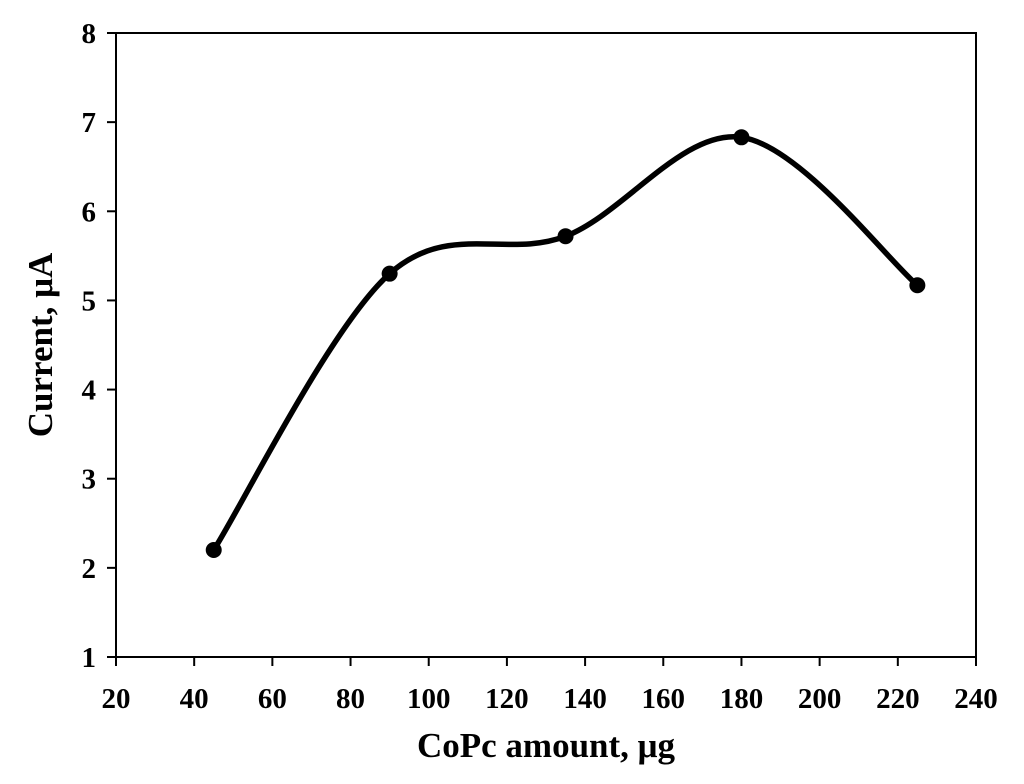 This screenshot has height=784, width=1024. I want to click on x-tick-label: 200, so click(820, 699).